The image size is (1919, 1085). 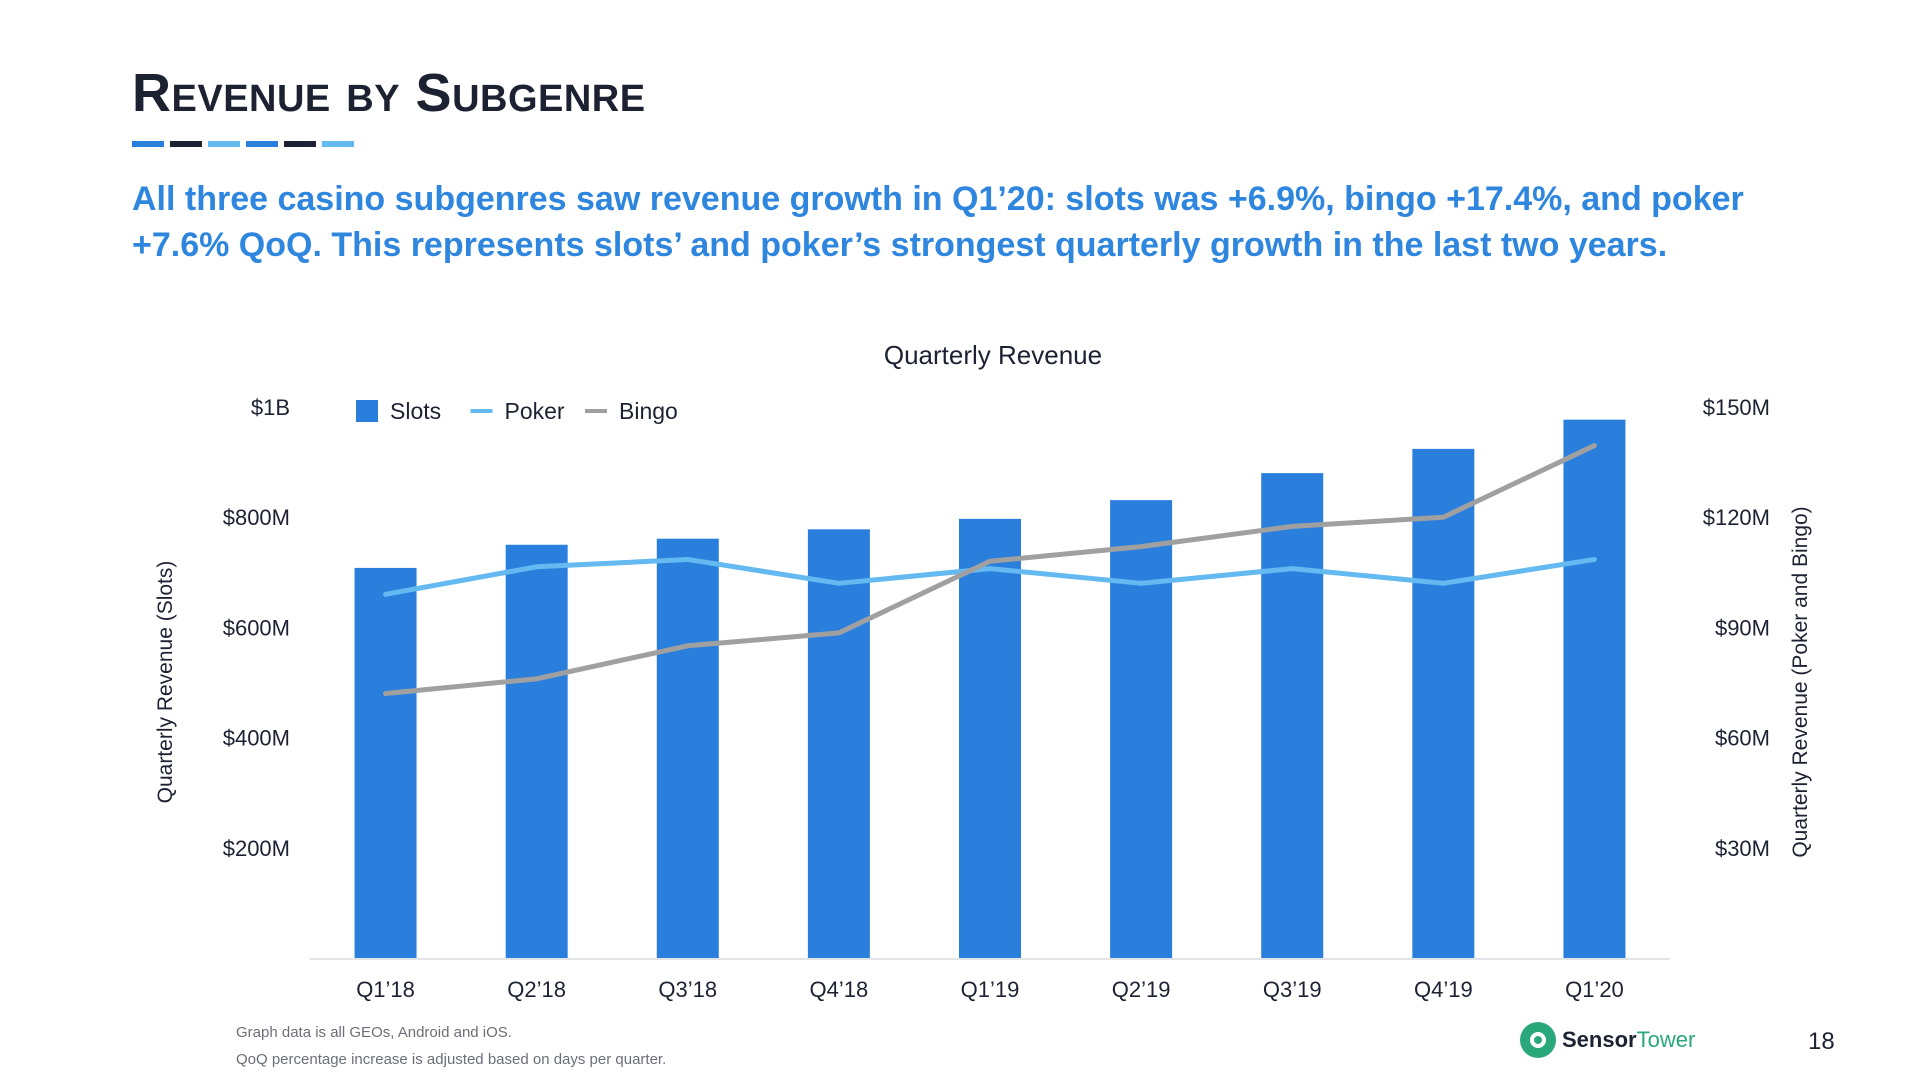 I want to click on x-tick-label: Q1’20, so click(x=1594, y=989).